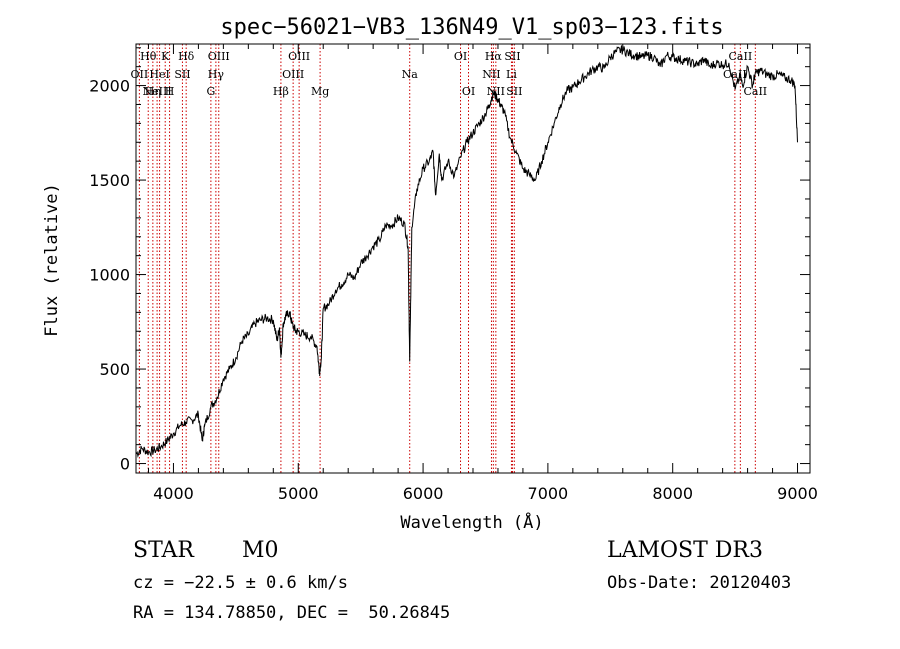 Image resolution: width=900 pixels, height=649 pixels. Describe the element at coordinates (685, 550) in the screenshot. I see `survey-name: LAMOST DR3` at that location.